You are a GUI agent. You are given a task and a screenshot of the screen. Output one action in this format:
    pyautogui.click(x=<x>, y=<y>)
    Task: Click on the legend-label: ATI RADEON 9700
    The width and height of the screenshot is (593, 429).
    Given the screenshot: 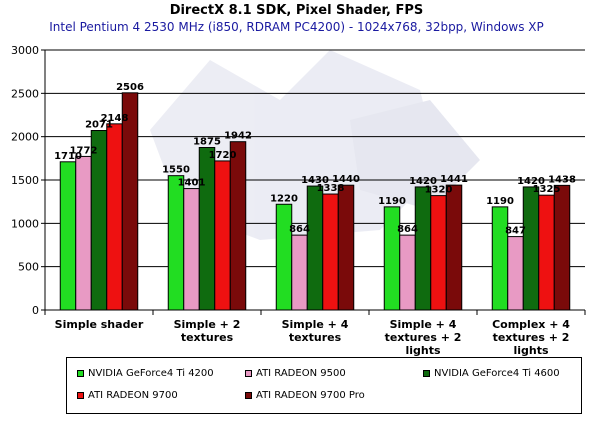 What is the action you would take?
    pyautogui.click(x=133, y=395)
    